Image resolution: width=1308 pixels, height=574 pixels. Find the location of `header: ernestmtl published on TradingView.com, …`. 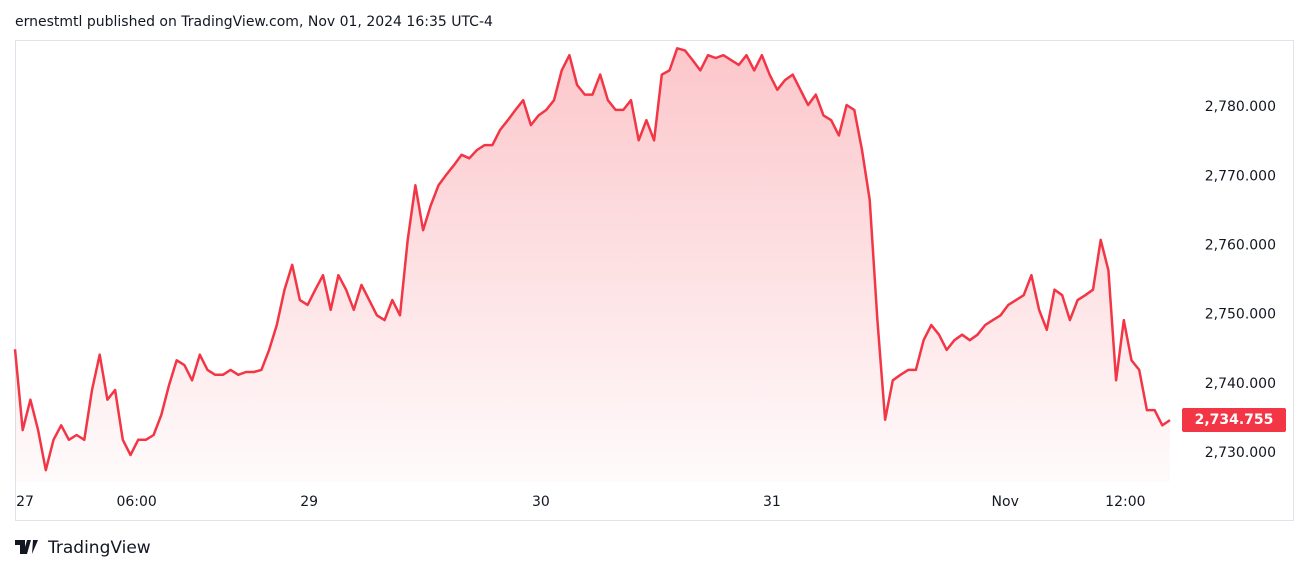

header: ernestmtl published on TradingView.com, … is located at coordinates (254, 22).